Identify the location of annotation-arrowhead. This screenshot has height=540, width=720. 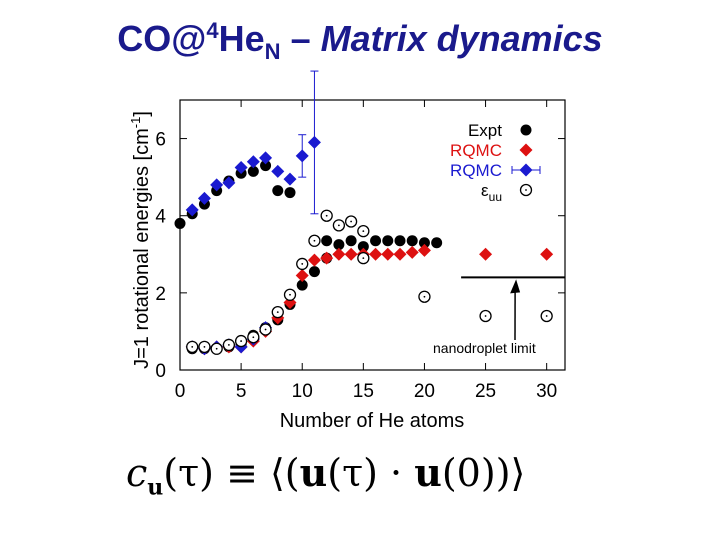
(515, 286).